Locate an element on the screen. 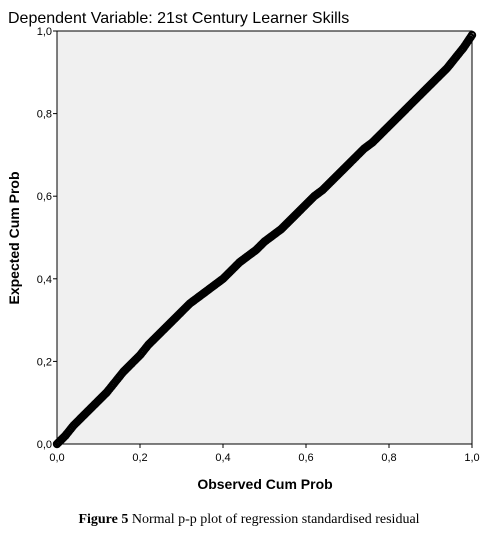 The image size is (498, 539). x-axis-label: Observed Cum Prob is located at coordinates (264, 484).